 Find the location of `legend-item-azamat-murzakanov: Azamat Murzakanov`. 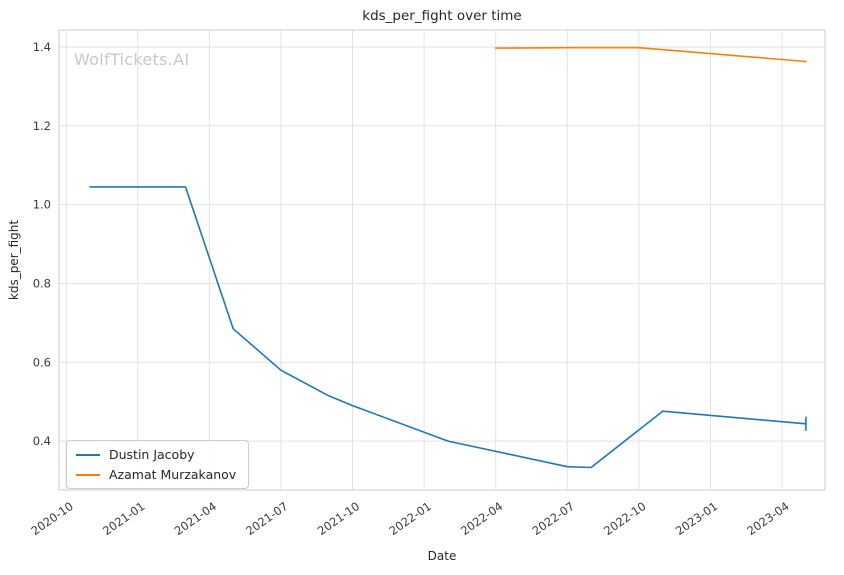

legend-item-azamat-murzakanov: Azamat Murzakanov is located at coordinates (156, 474).